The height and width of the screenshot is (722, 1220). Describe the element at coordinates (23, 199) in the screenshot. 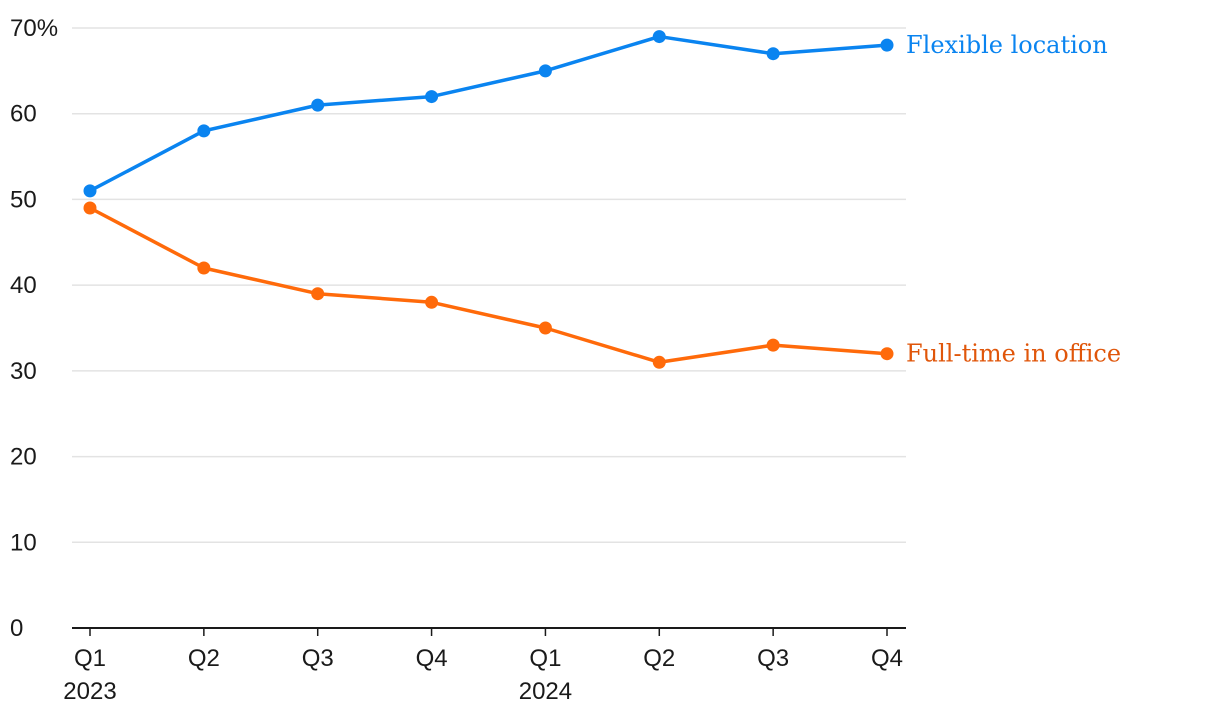

I see `y-tick-label: 50` at that location.